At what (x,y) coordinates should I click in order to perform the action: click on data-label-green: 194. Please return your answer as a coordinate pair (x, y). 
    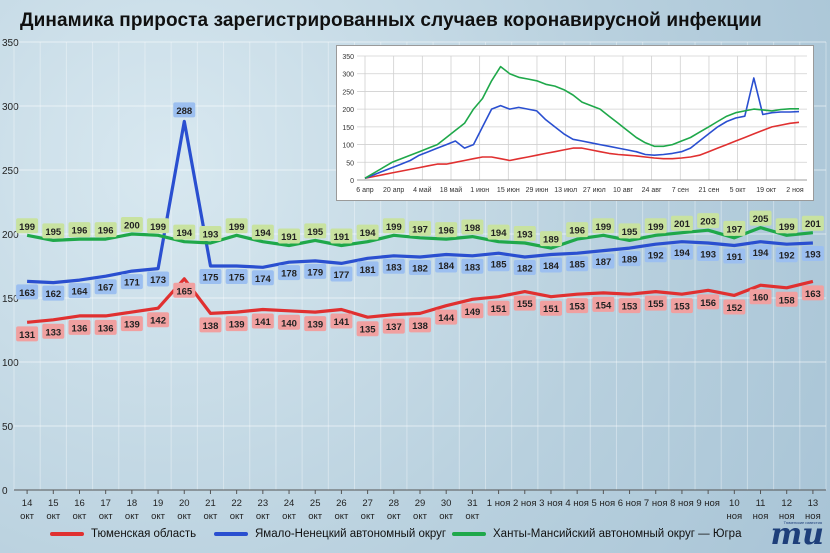
    Looking at the image, I should click on (367, 232).